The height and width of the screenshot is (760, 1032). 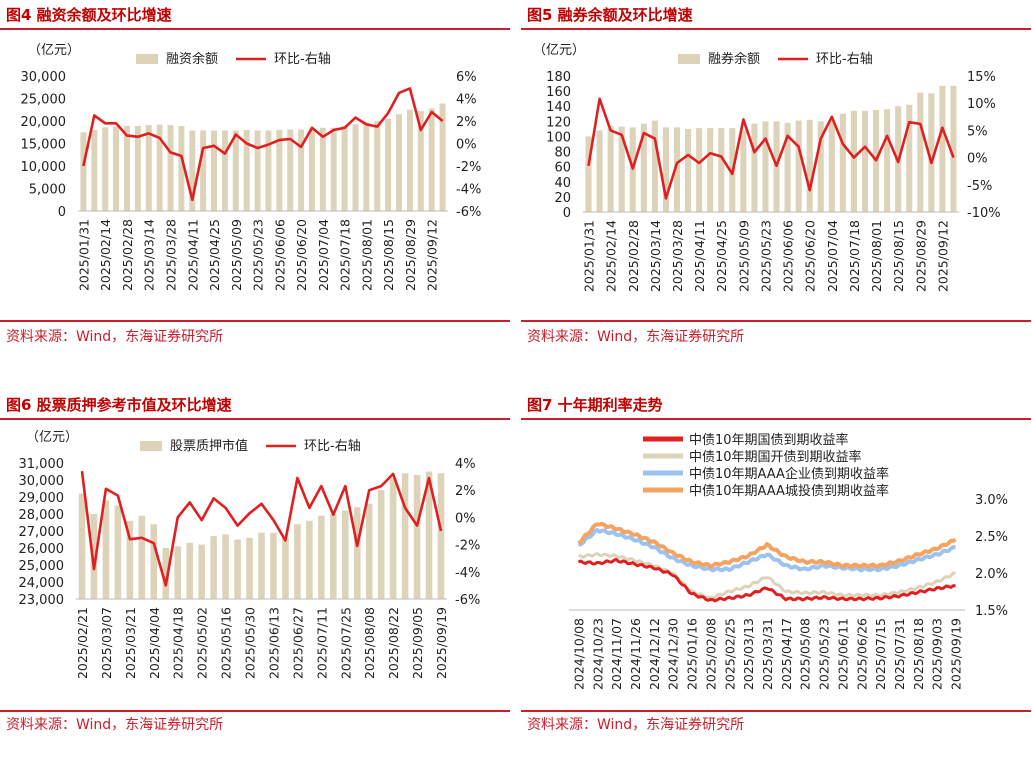 What do you see at coordinates (42, 566) in the screenshot?
I see `y-tick-label-left: 25,000` at bounding box center [42, 566].